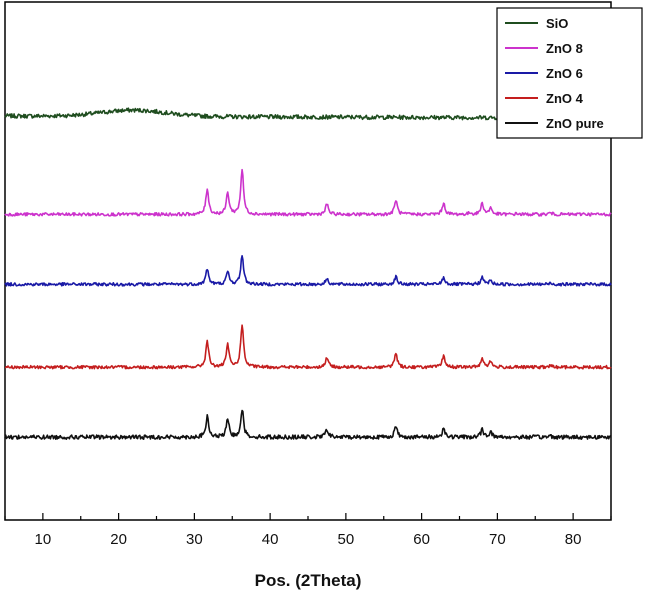 The height and width of the screenshot is (597, 645). What do you see at coordinates (118, 539) in the screenshot?
I see `x-tick-label: 20` at bounding box center [118, 539].